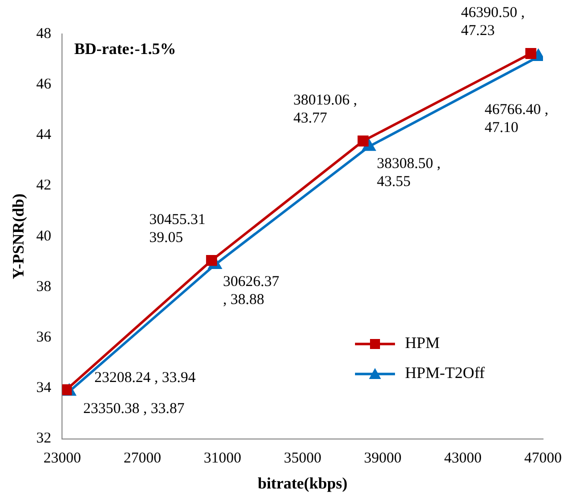 This screenshot has height=502, width=567. What do you see at coordinates (44, 236) in the screenshot?
I see `y-tick-label: 40` at bounding box center [44, 236].